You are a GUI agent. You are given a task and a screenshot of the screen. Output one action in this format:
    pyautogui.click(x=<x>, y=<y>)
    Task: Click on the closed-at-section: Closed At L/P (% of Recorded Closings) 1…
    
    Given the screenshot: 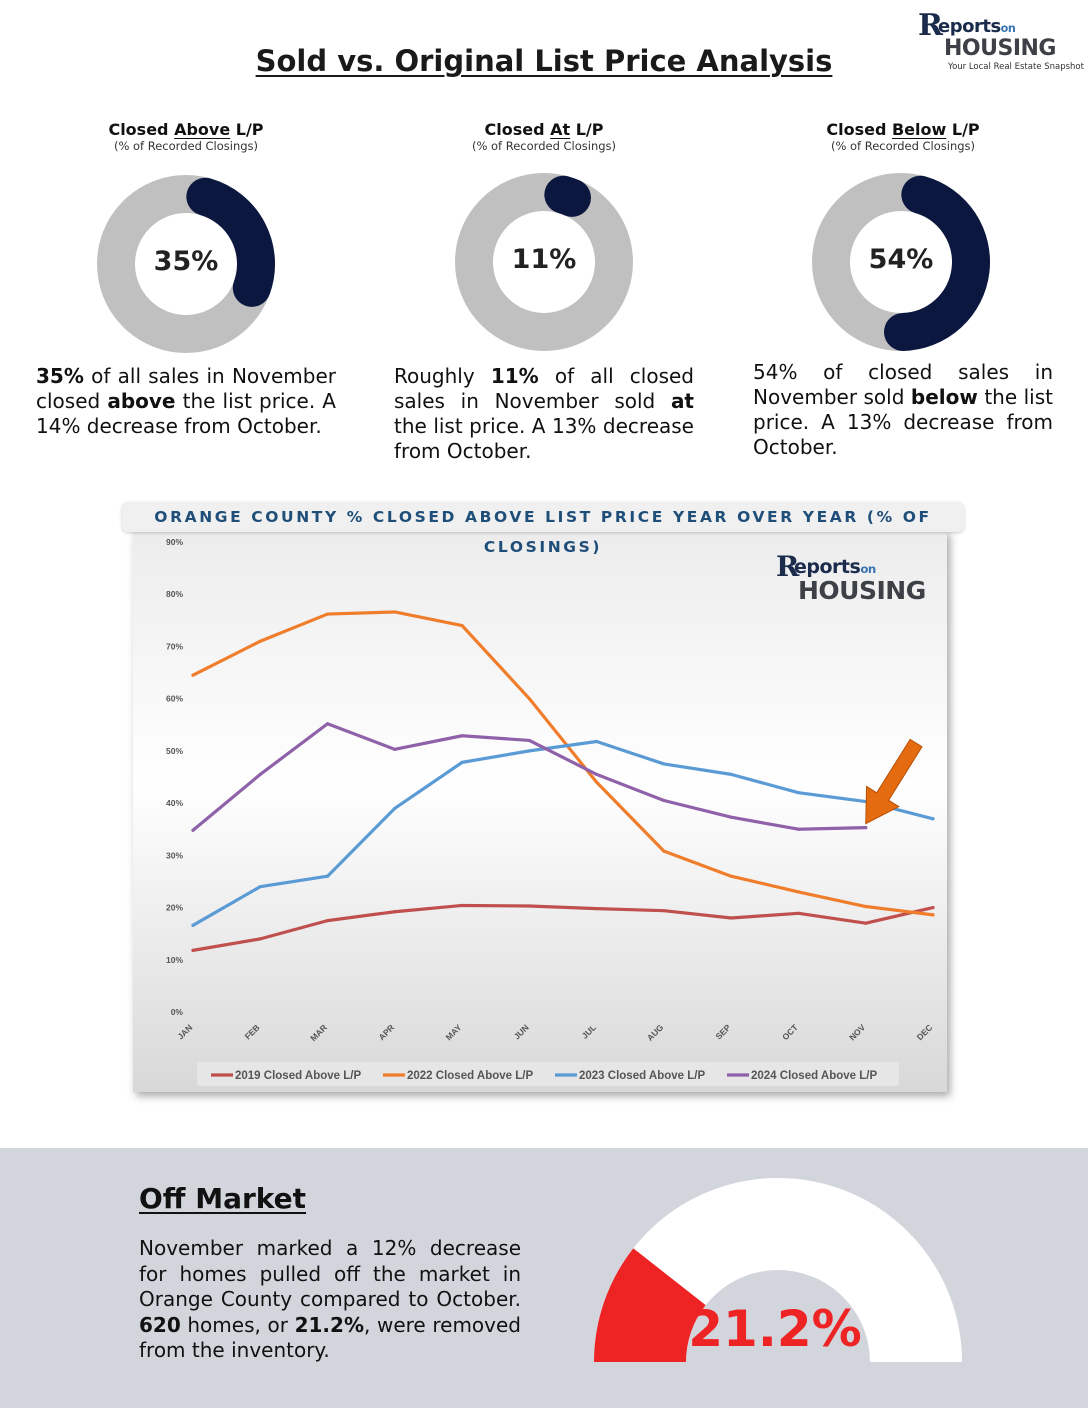 What is the action you would take?
    pyautogui.click(x=544, y=295)
    